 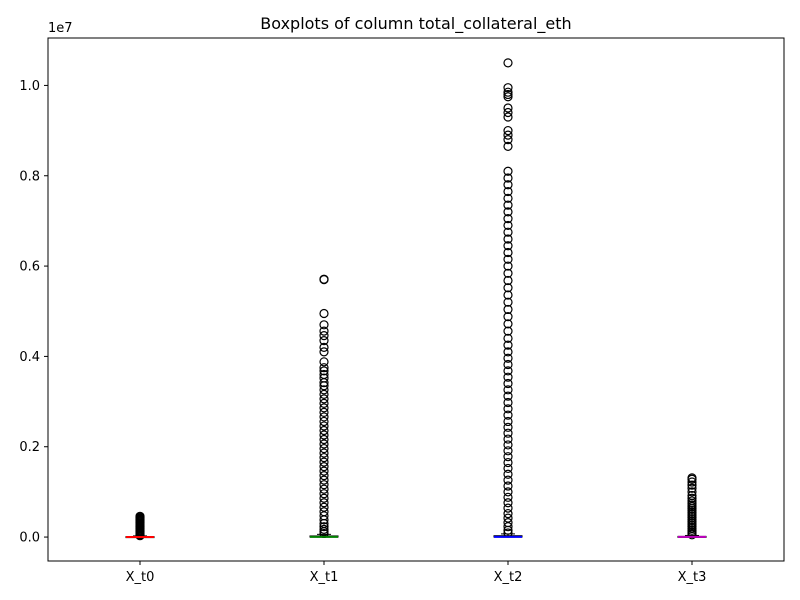 I want to click on y-tick-label: 0.4, so click(x=29, y=357).